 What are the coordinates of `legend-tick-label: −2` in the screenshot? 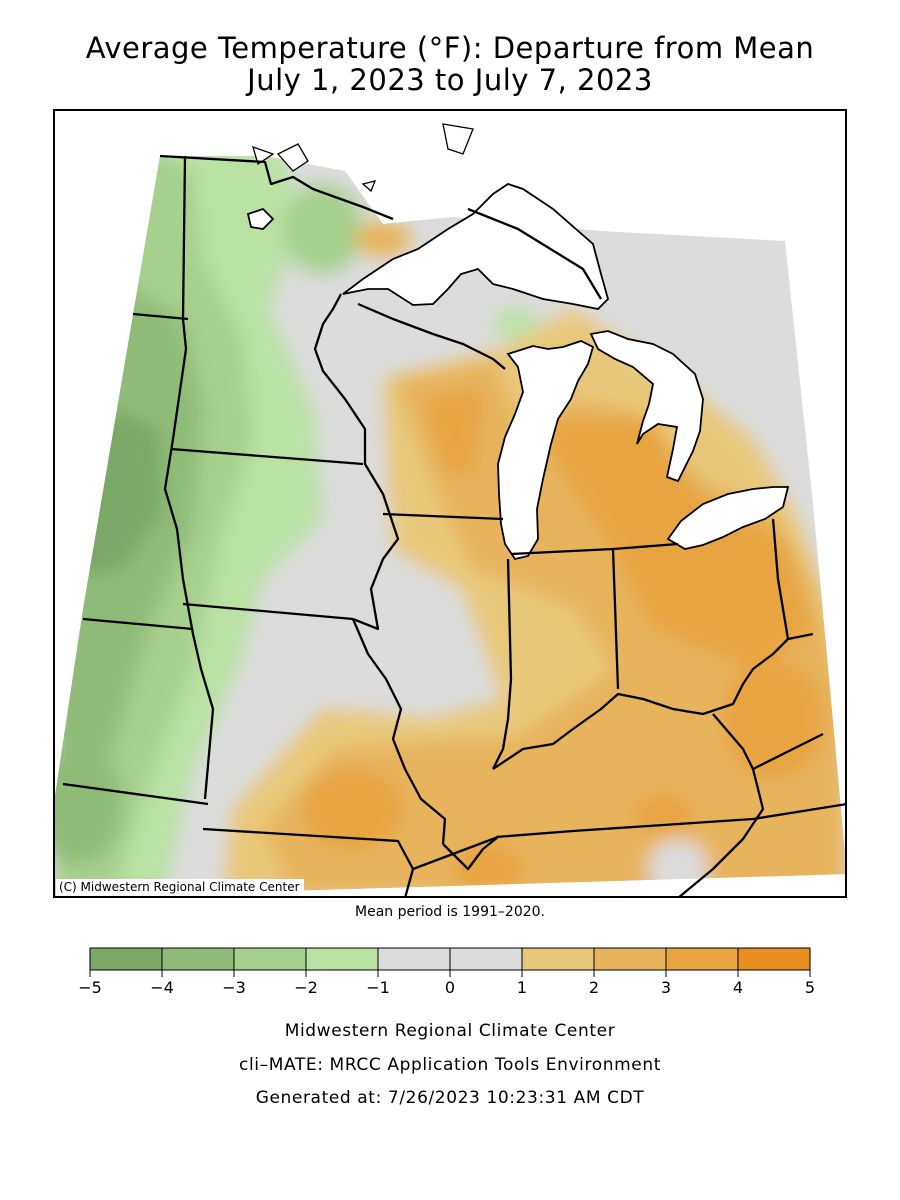 It's located at (306, 987).